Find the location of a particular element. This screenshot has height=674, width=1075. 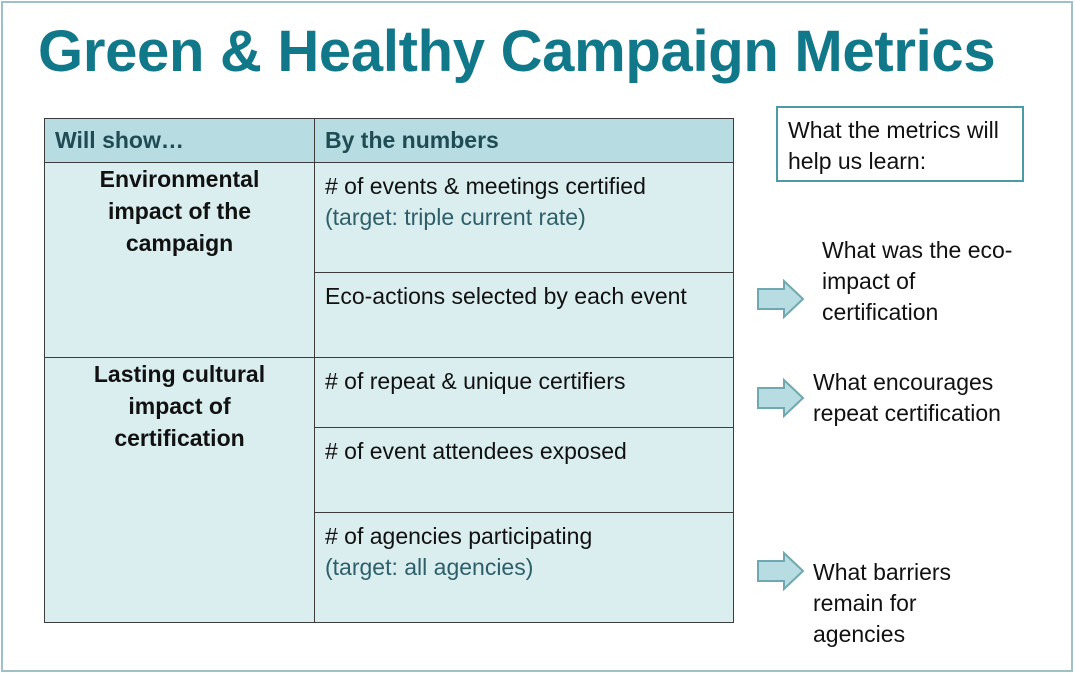

table-row: # of event attendees exposed is located at coordinates (389, 470).